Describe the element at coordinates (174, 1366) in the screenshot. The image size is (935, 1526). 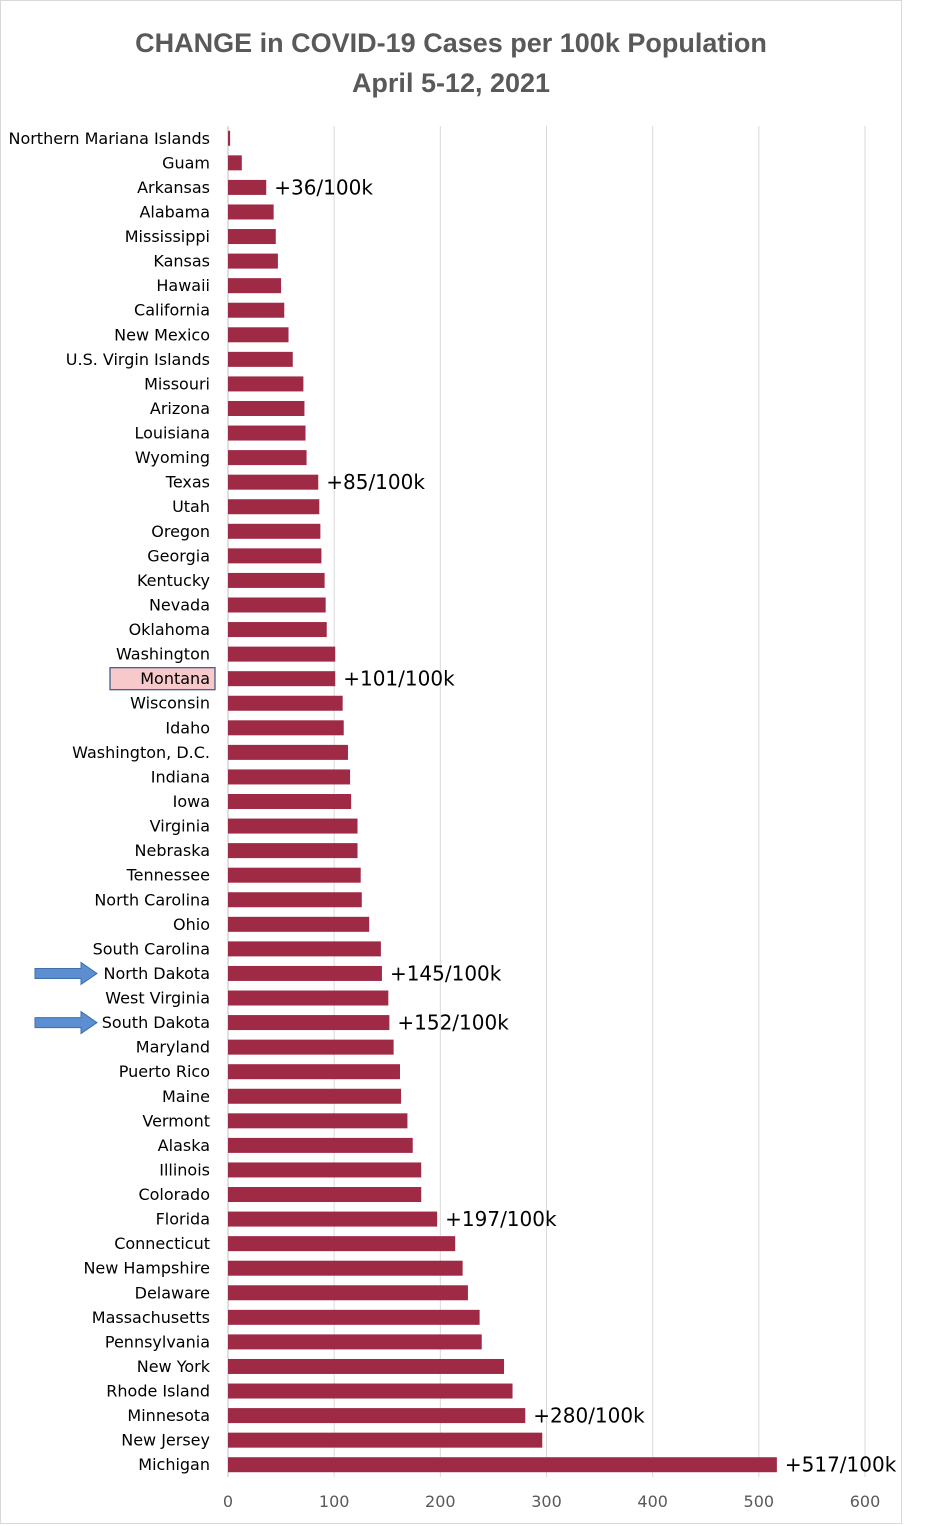
I see `category-label: New York` at that location.